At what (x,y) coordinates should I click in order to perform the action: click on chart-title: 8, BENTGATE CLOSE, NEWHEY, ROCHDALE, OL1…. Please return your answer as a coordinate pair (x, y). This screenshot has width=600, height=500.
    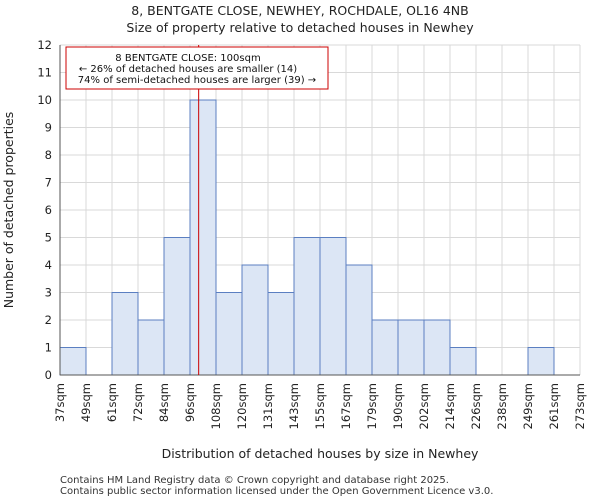
    Looking at the image, I should click on (299, 10).